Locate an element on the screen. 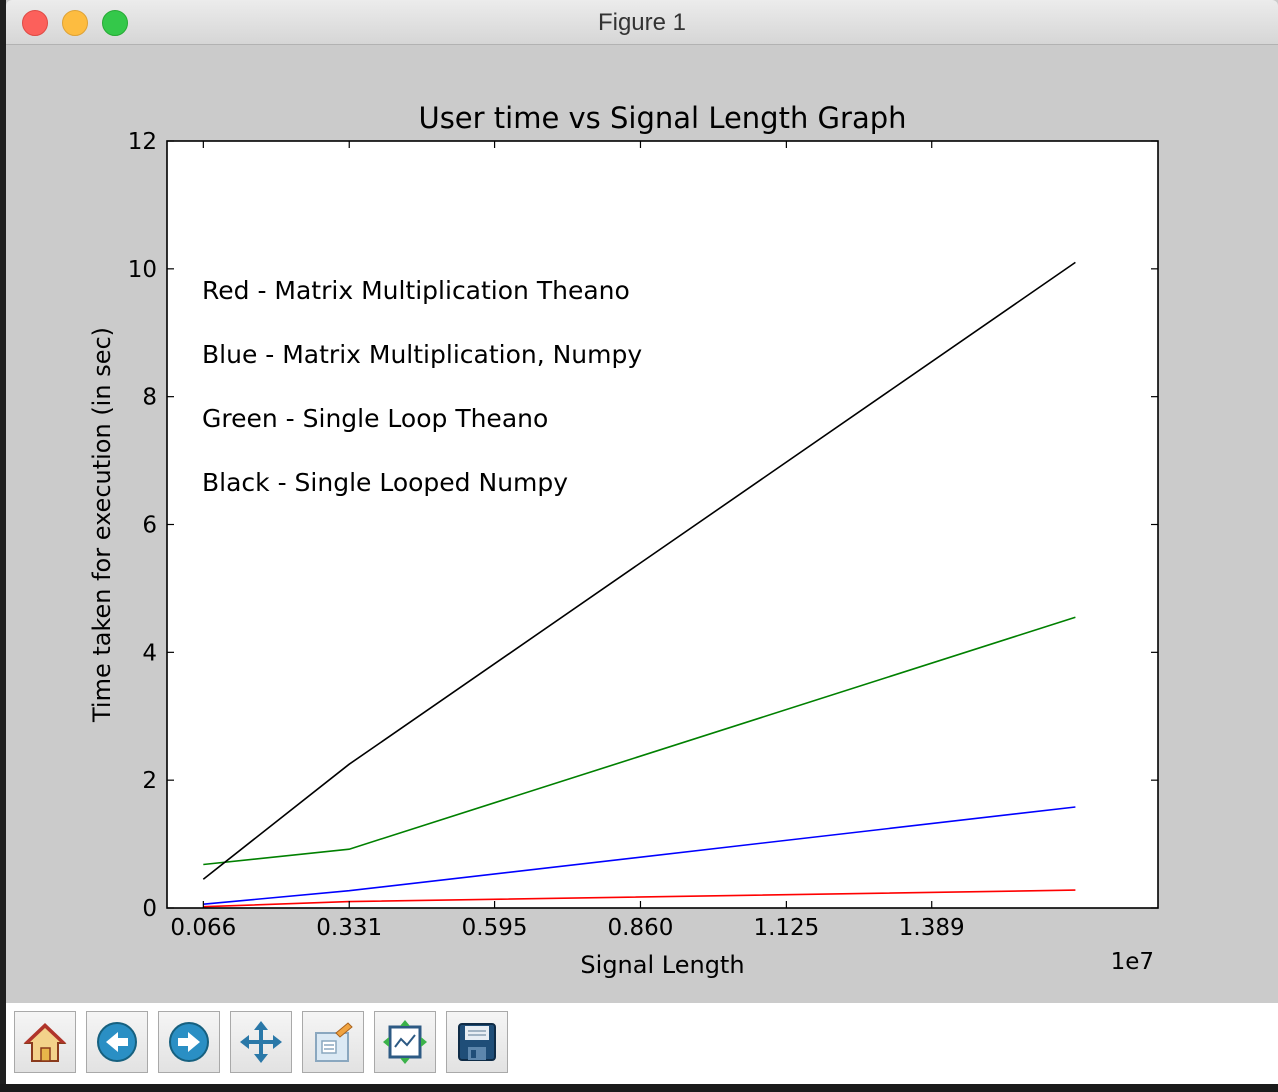 This screenshot has width=1278, height=1092. back-icon is located at coordinates (117, 1042).